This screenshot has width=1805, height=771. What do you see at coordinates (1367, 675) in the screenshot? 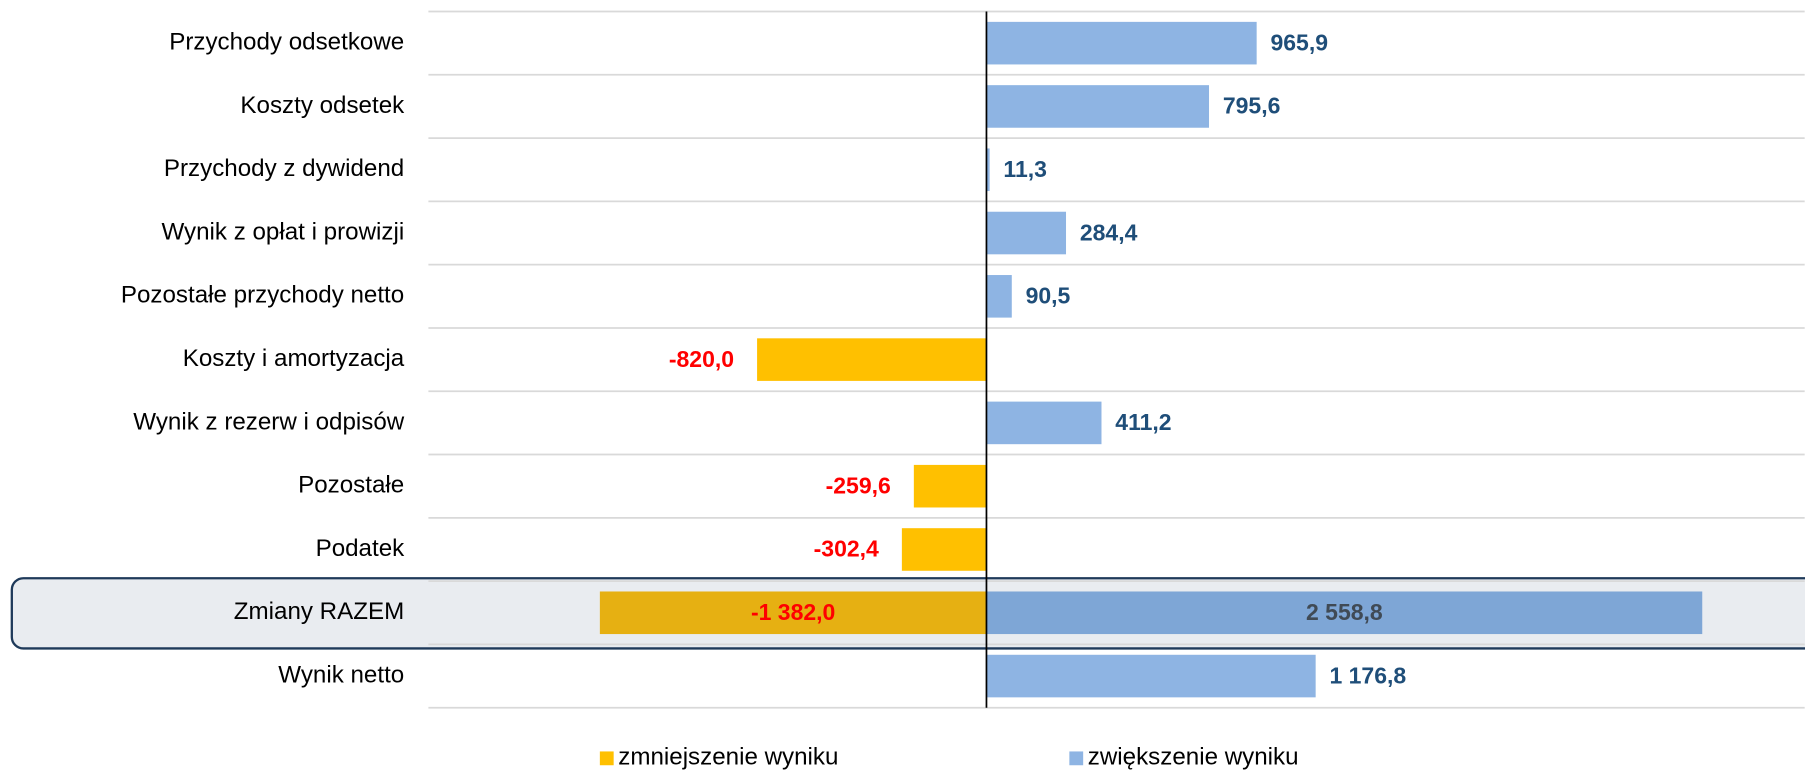
I see `value-label: 1 176,8` at bounding box center [1367, 675].